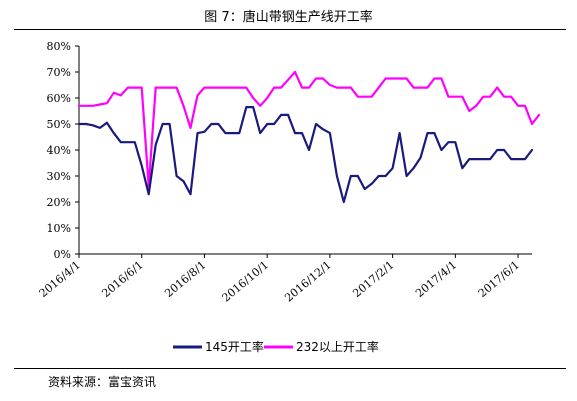 This screenshot has width=577, height=401. Describe the element at coordinates (234, 346) in the screenshot. I see `legend-label: 145开工率` at that location.